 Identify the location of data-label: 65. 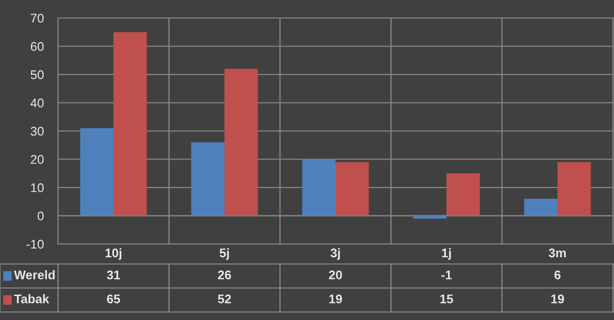
(113, 299).